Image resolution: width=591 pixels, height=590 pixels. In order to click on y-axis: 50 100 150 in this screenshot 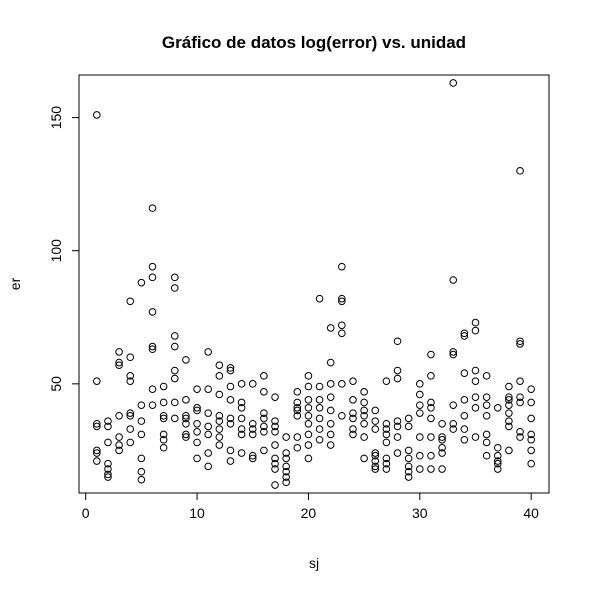, I will do `click(64, 249)`.